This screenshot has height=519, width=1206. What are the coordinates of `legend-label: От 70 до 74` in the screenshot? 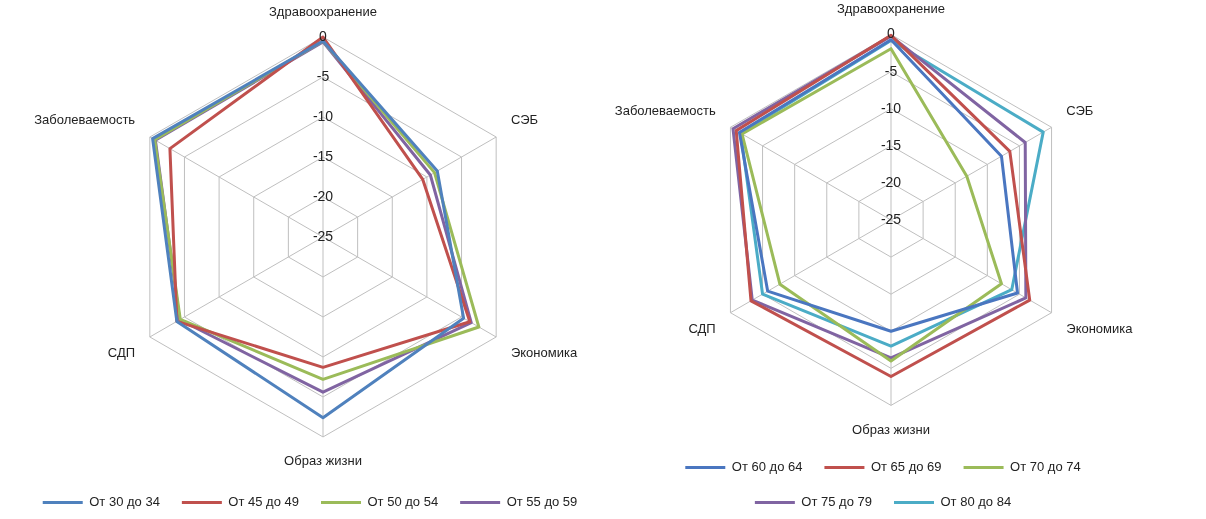 It's located at (1045, 467).